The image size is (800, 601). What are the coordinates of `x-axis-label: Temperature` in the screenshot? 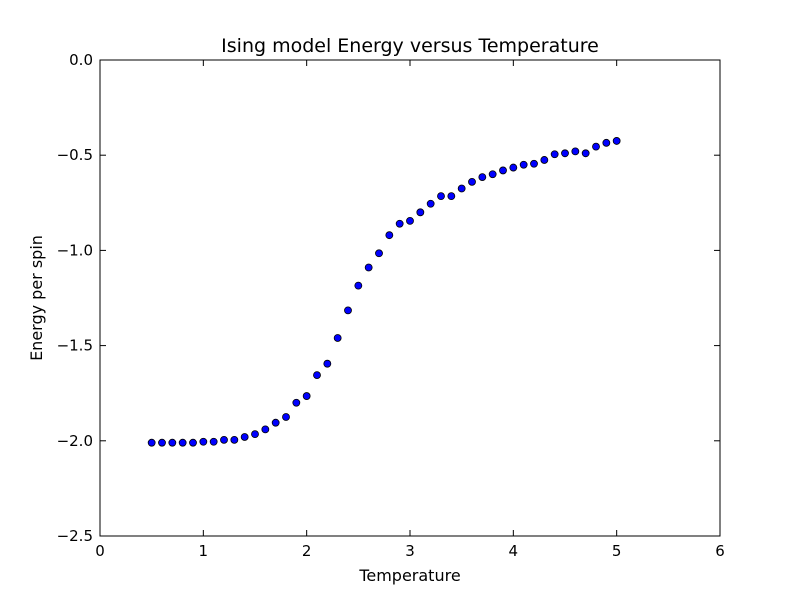 It's located at (409, 575).